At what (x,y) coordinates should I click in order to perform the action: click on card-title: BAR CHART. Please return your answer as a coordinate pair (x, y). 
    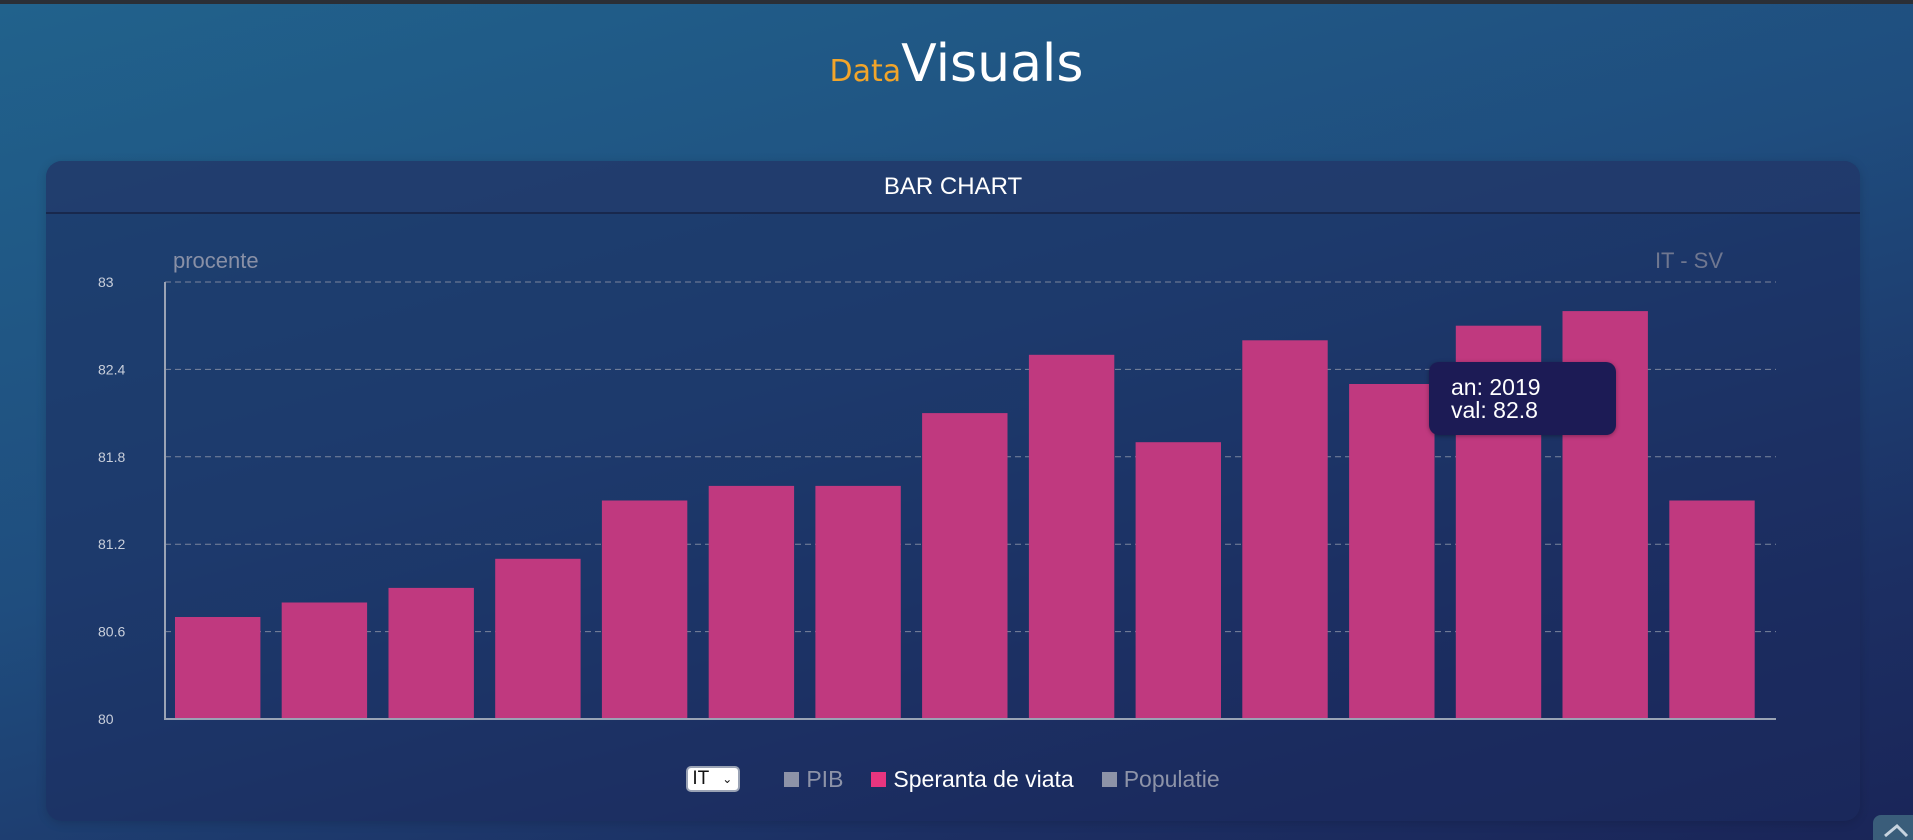
    Looking at the image, I should click on (953, 187).